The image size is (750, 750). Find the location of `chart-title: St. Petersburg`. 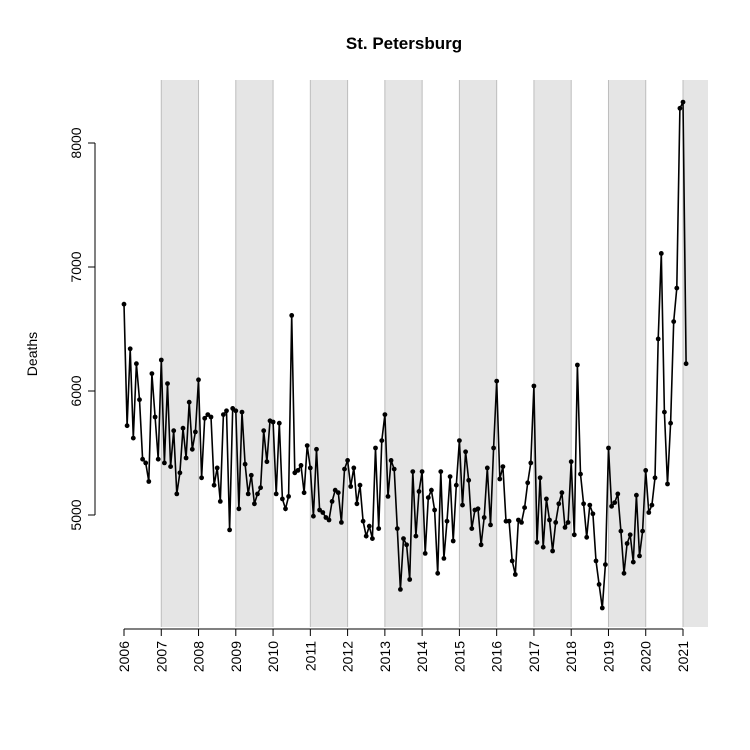

chart-title: St. Petersburg is located at coordinates (404, 43).